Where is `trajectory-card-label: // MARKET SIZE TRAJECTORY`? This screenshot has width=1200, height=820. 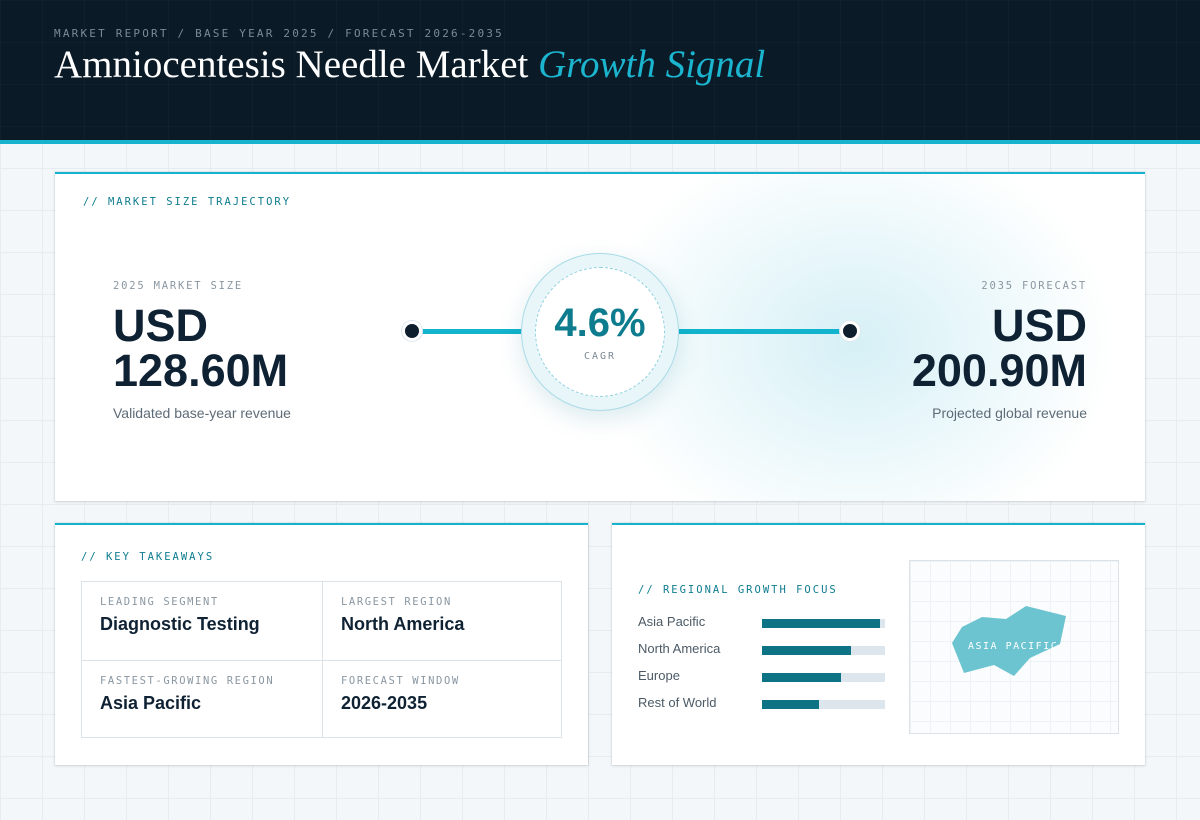
trajectory-card-label: // MARKET SIZE TRAJECTORY is located at coordinates (187, 202).